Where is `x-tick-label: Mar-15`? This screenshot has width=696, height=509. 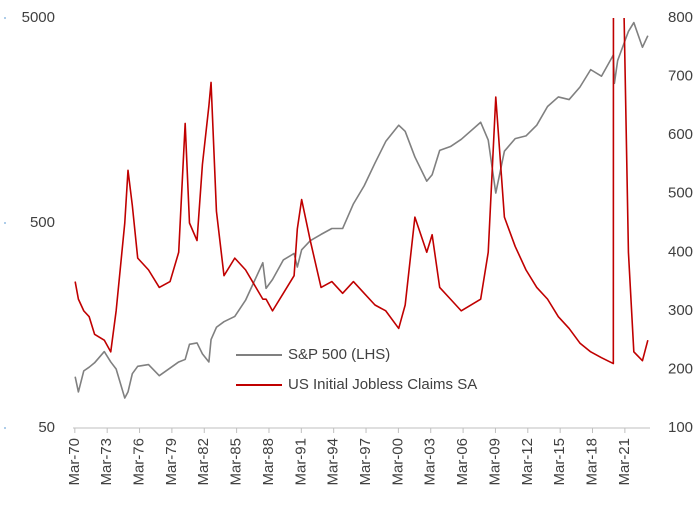
x-tick-label: Mar-15 is located at coordinates (559, 462).